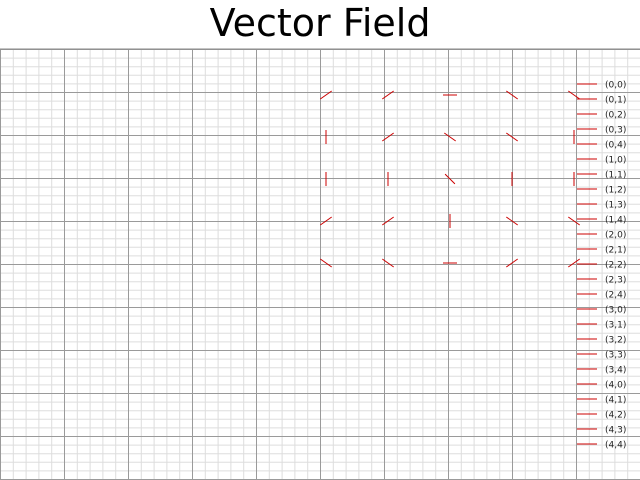  What do you see at coordinates (615, 311) in the screenshot?
I see `legend-label: (3,0)` at bounding box center [615, 311].